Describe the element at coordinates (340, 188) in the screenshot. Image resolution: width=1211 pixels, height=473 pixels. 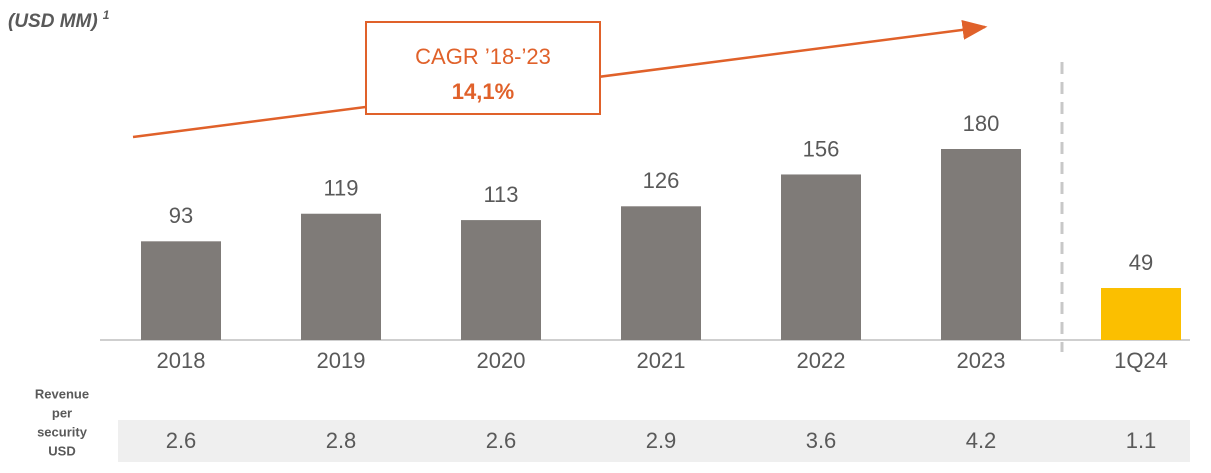
I see `value-label: 119` at that location.